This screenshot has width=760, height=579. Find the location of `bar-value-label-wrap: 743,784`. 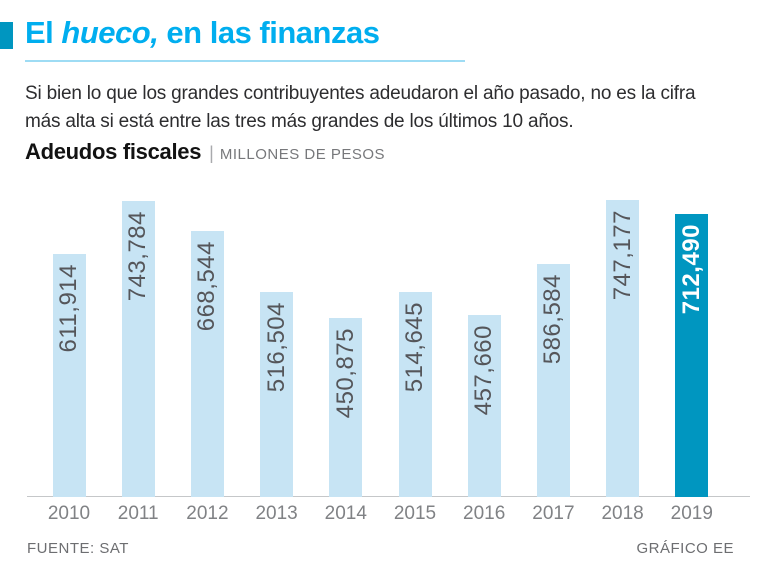

bar-value-label-wrap: 743,784 is located at coordinates (138, 256).